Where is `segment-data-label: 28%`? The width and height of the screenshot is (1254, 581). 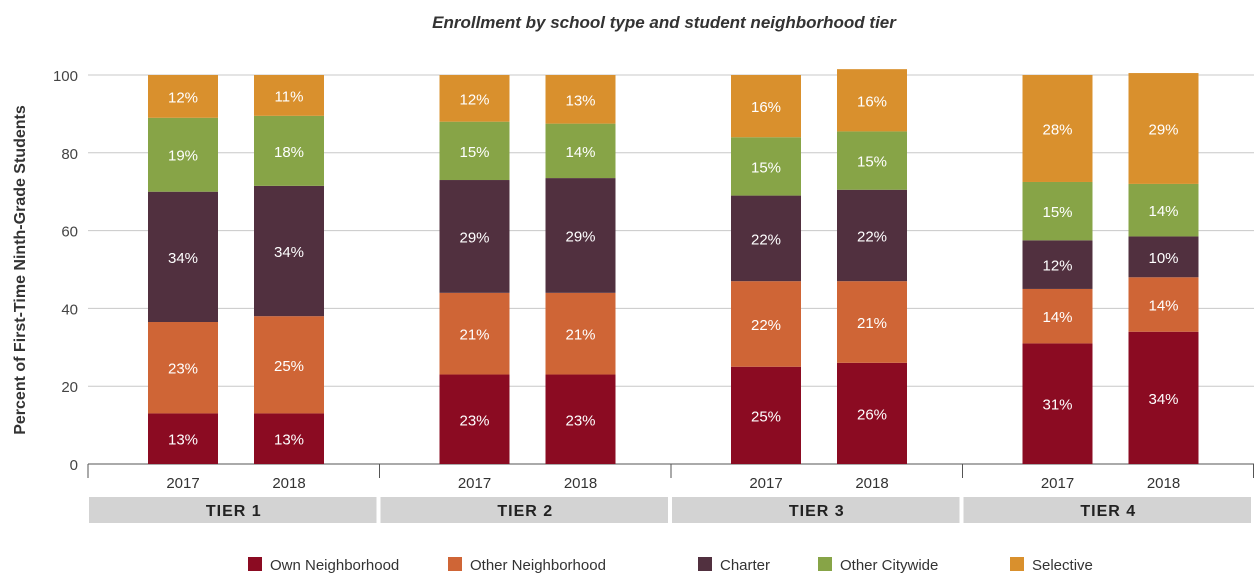 segment-data-label: 28% is located at coordinates (1057, 129).